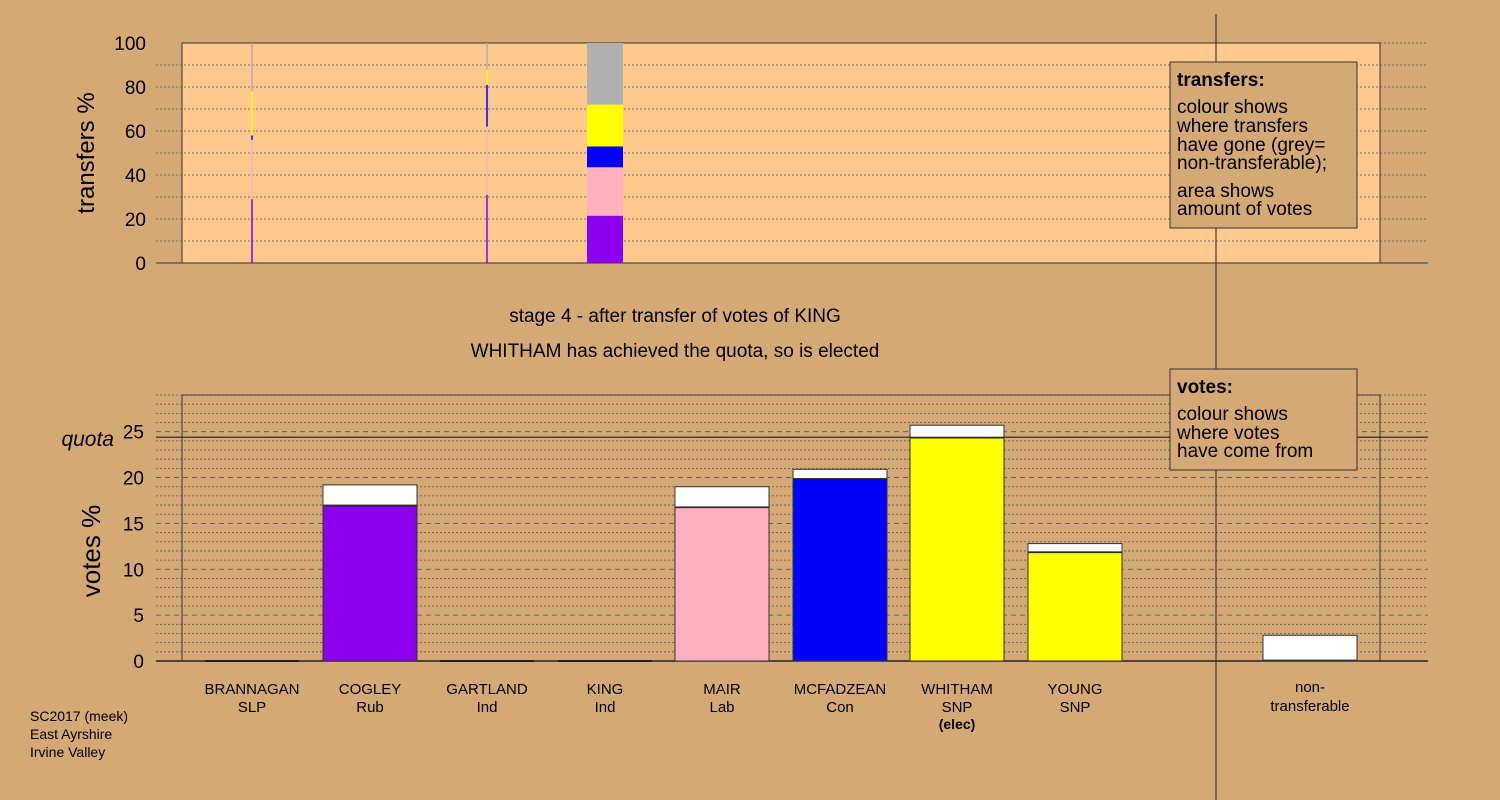  Describe the element at coordinates (957, 689) in the screenshot. I see `candidate-name-label: WHITHAM` at that location.